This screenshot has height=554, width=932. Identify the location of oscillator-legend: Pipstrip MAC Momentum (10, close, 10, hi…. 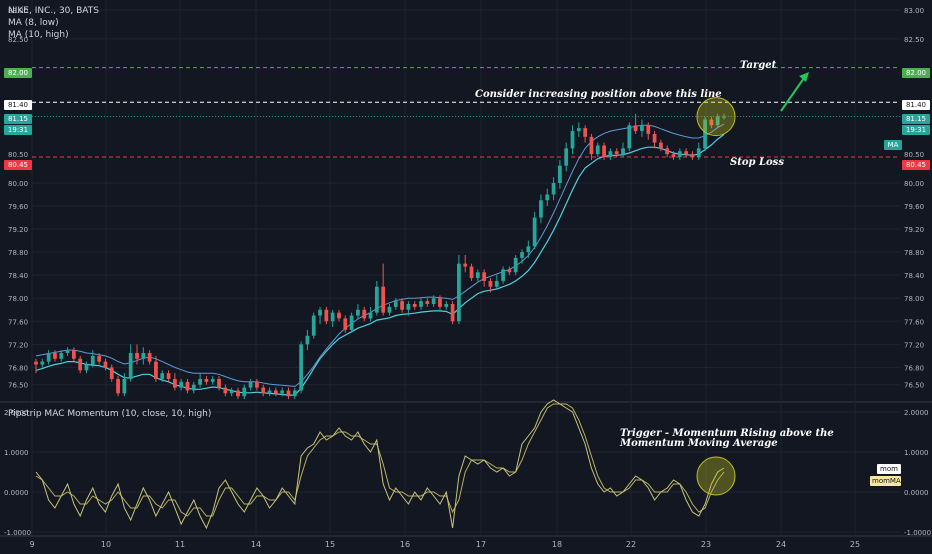
(110, 414).